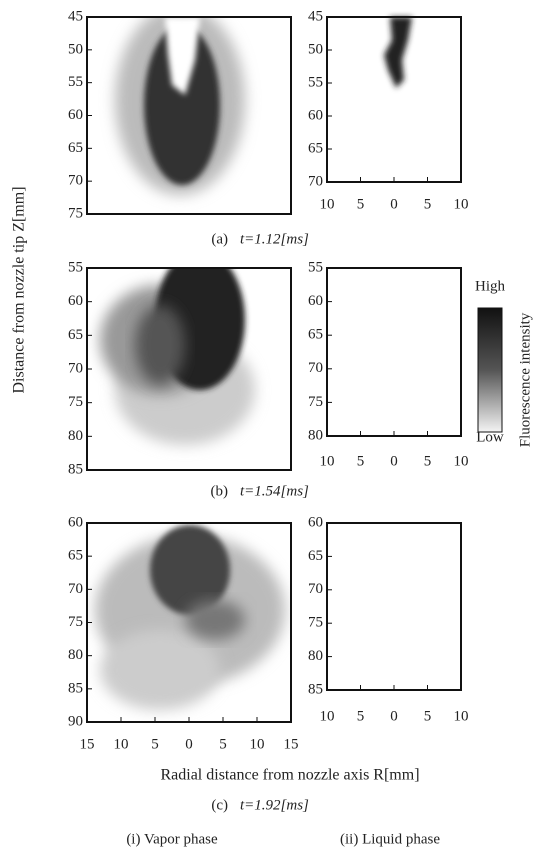  I want to click on caption-label: (b), so click(220, 491).